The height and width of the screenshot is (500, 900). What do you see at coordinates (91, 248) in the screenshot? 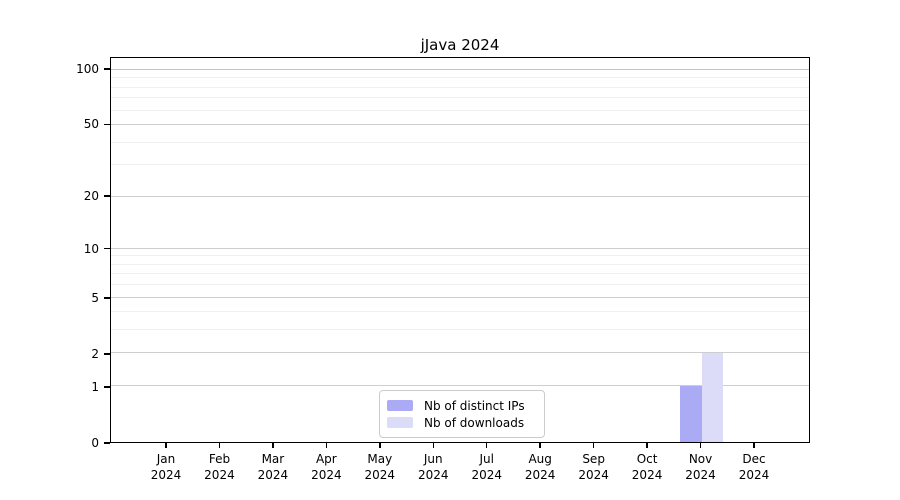
I see `y-tick-label-10: 10` at bounding box center [91, 248].